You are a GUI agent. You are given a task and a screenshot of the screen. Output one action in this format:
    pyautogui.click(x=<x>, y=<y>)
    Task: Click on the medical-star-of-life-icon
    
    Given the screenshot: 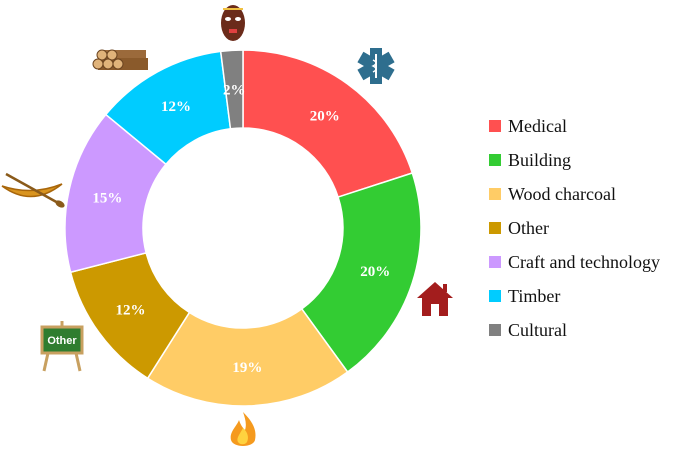 What is the action you would take?
    pyautogui.click(x=376, y=66)
    